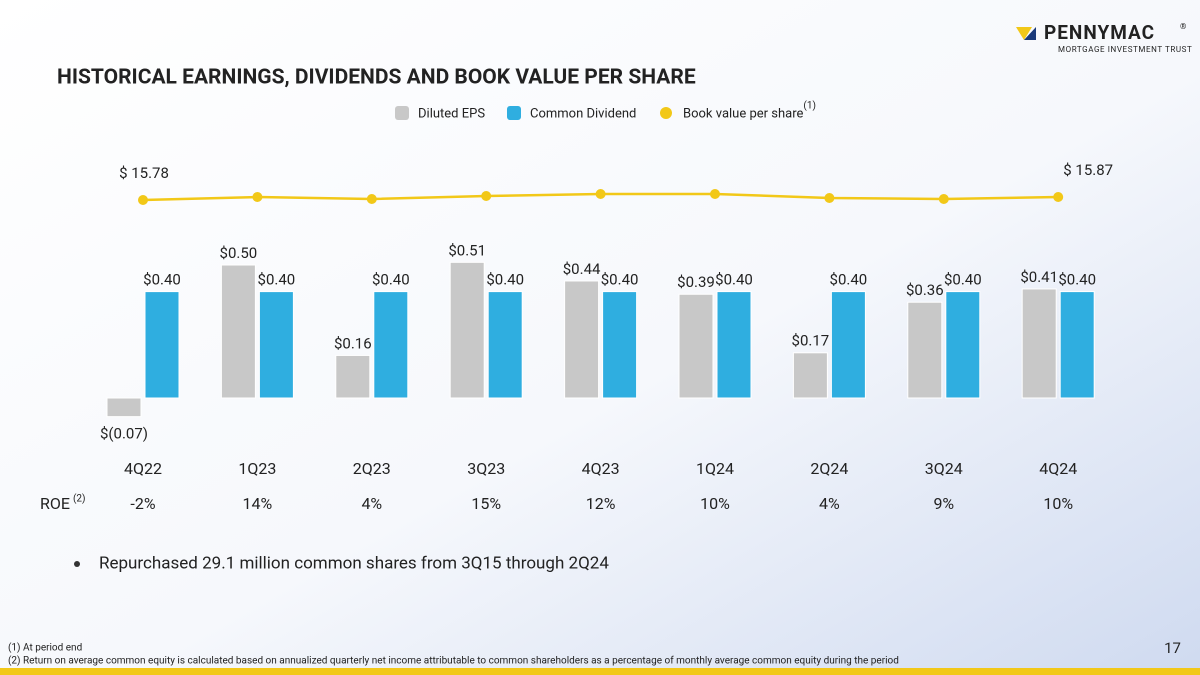 This screenshot has height=675, width=1200. I want to click on data-label: $ 15.87, so click(1088, 170).